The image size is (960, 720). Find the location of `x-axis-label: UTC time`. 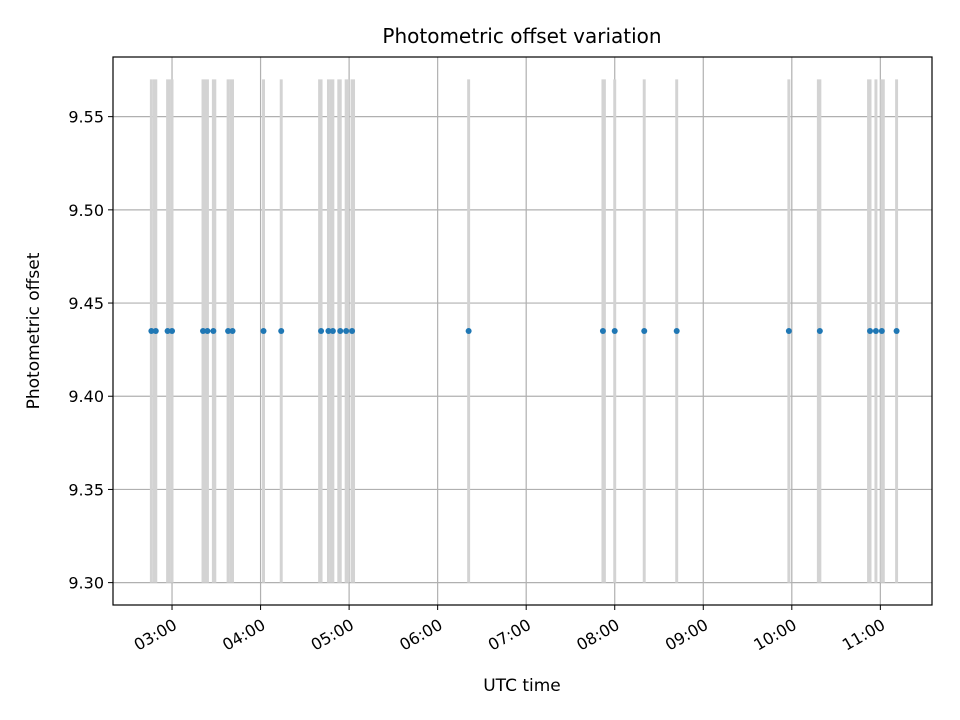

x-axis-label: UTC time is located at coordinates (522, 686).